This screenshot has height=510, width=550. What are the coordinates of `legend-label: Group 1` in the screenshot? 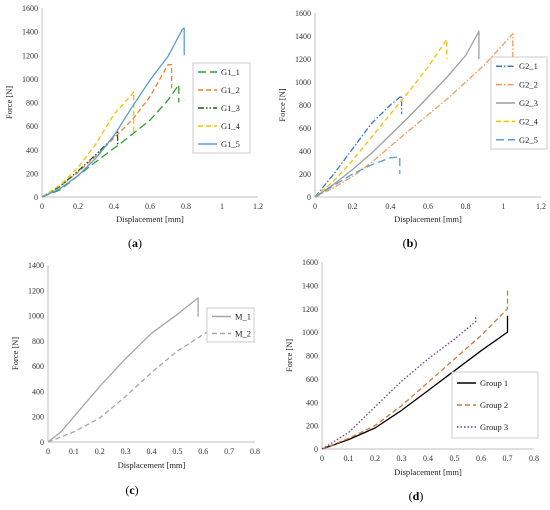 It's located at (494, 383).